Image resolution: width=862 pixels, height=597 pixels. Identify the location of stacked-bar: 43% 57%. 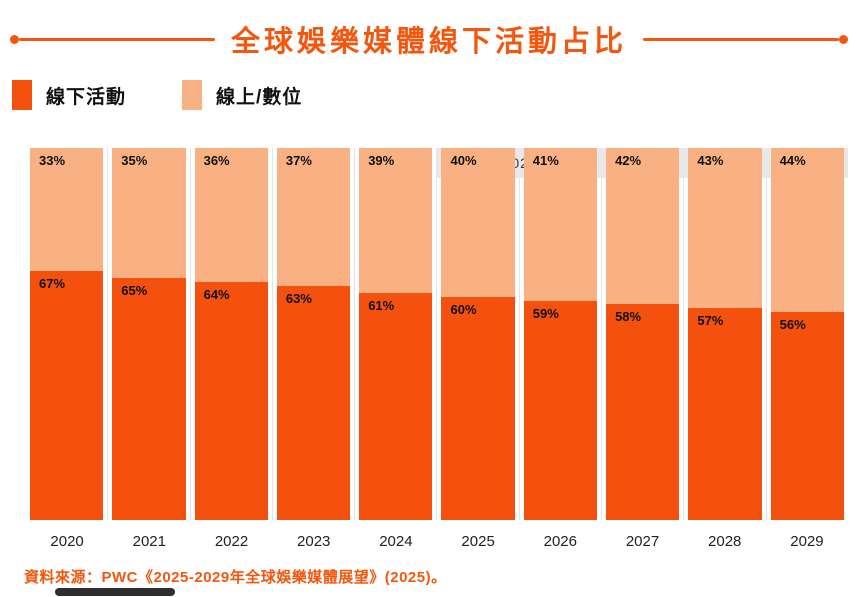
(725, 334).